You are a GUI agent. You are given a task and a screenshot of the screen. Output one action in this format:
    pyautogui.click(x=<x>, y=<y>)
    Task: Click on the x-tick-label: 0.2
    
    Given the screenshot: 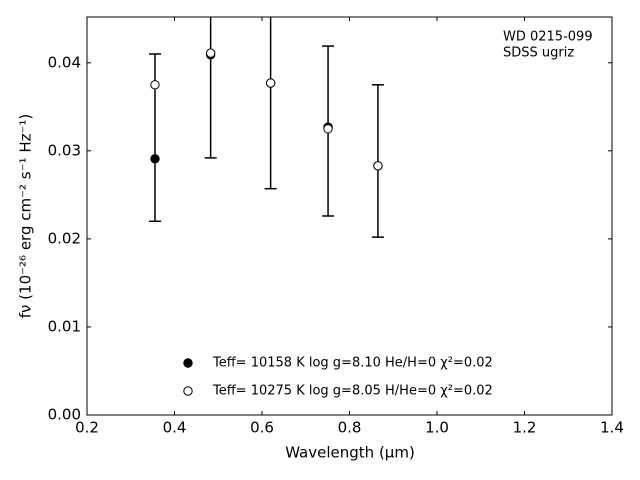 What is the action you would take?
    pyautogui.click(x=87, y=428)
    